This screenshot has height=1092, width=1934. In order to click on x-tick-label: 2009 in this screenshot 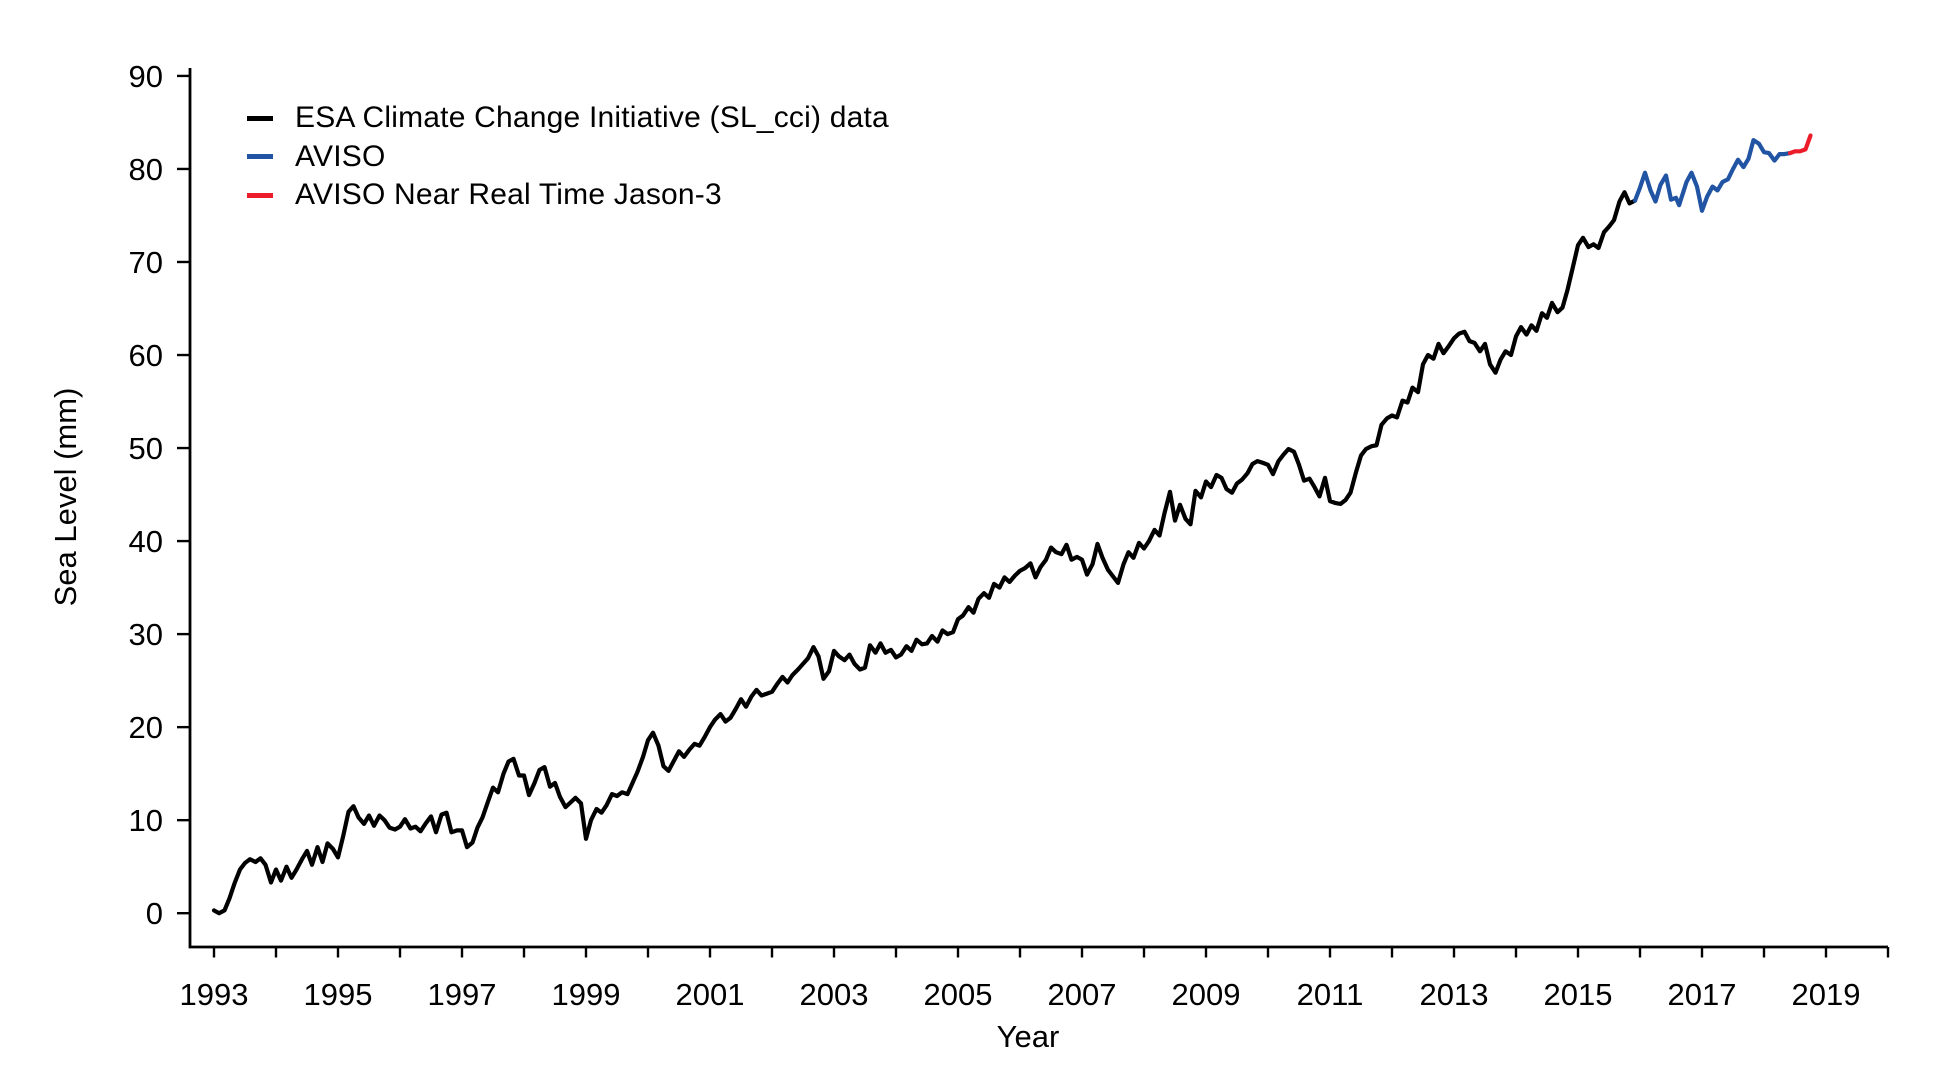, I will do `click(1206, 994)`.